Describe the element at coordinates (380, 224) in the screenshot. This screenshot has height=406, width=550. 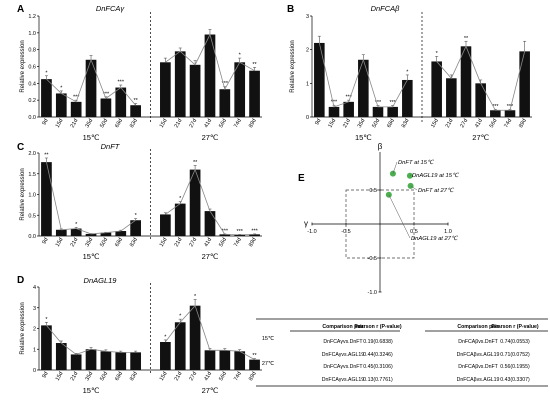
I see `reference-box-e` at that location.